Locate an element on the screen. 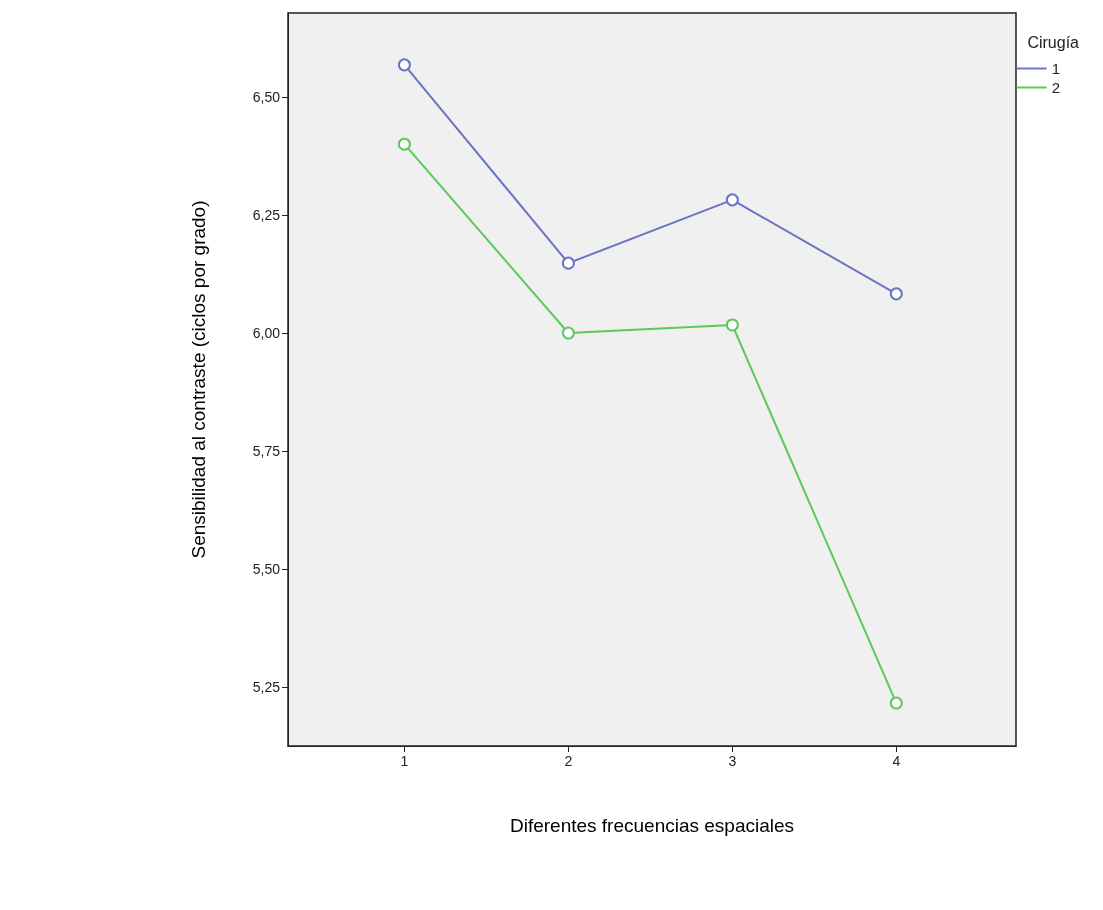 The width and height of the screenshot is (1103, 910). x-tick-label: 3 is located at coordinates (732, 761).